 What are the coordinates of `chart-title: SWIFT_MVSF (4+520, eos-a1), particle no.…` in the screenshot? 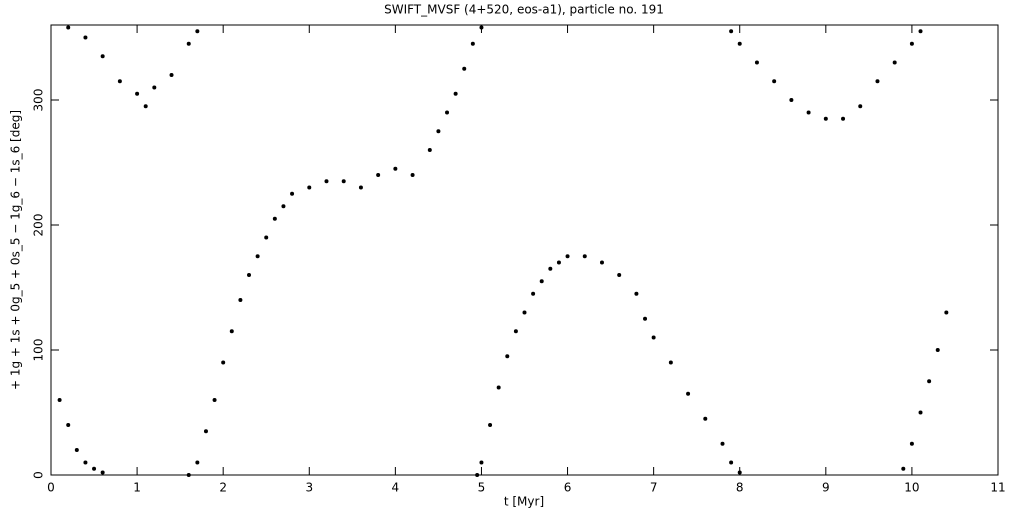 It's located at (524, 10).